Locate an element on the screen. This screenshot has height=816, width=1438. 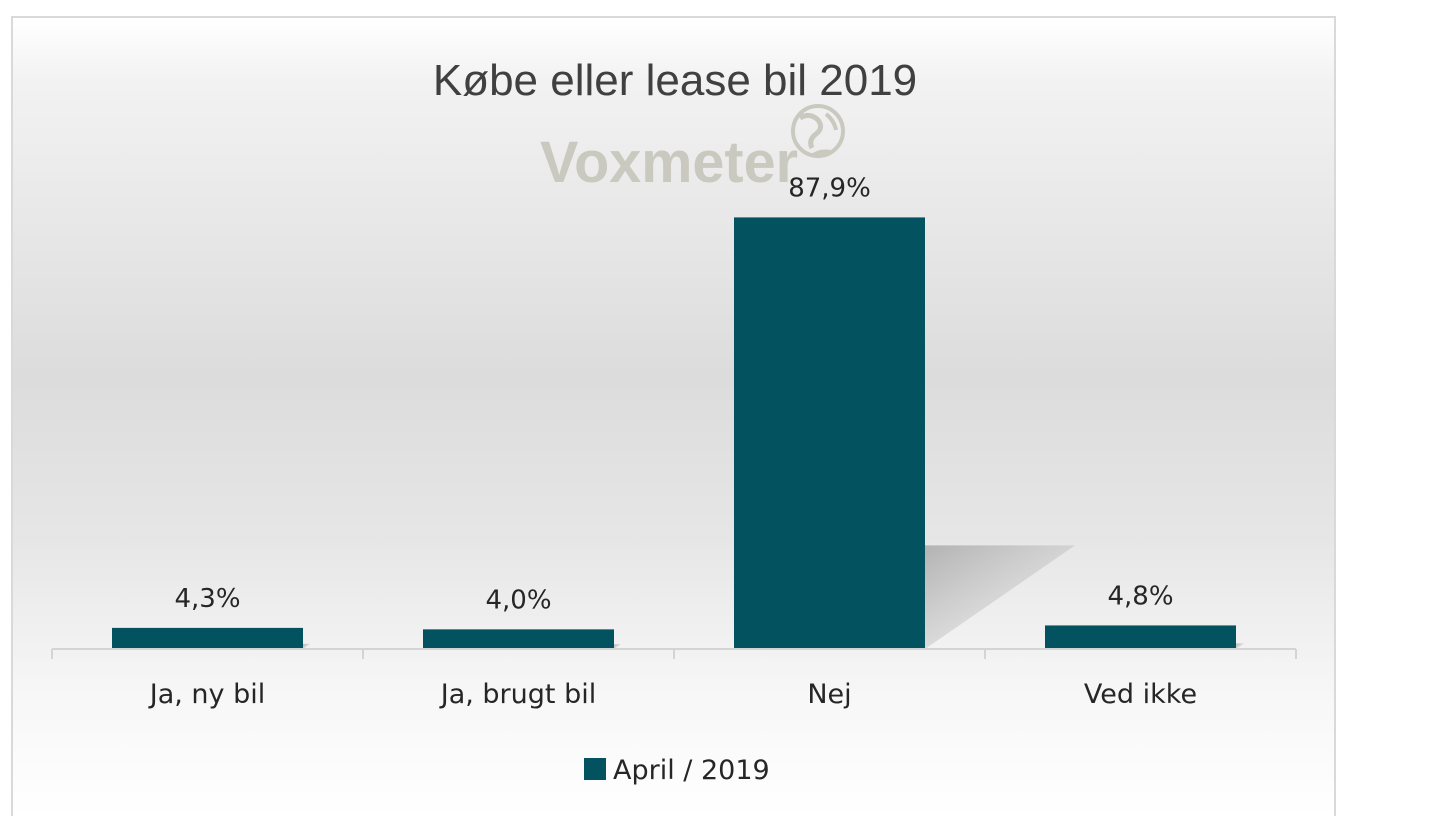
data-label: 87,9% is located at coordinates (829, 188).